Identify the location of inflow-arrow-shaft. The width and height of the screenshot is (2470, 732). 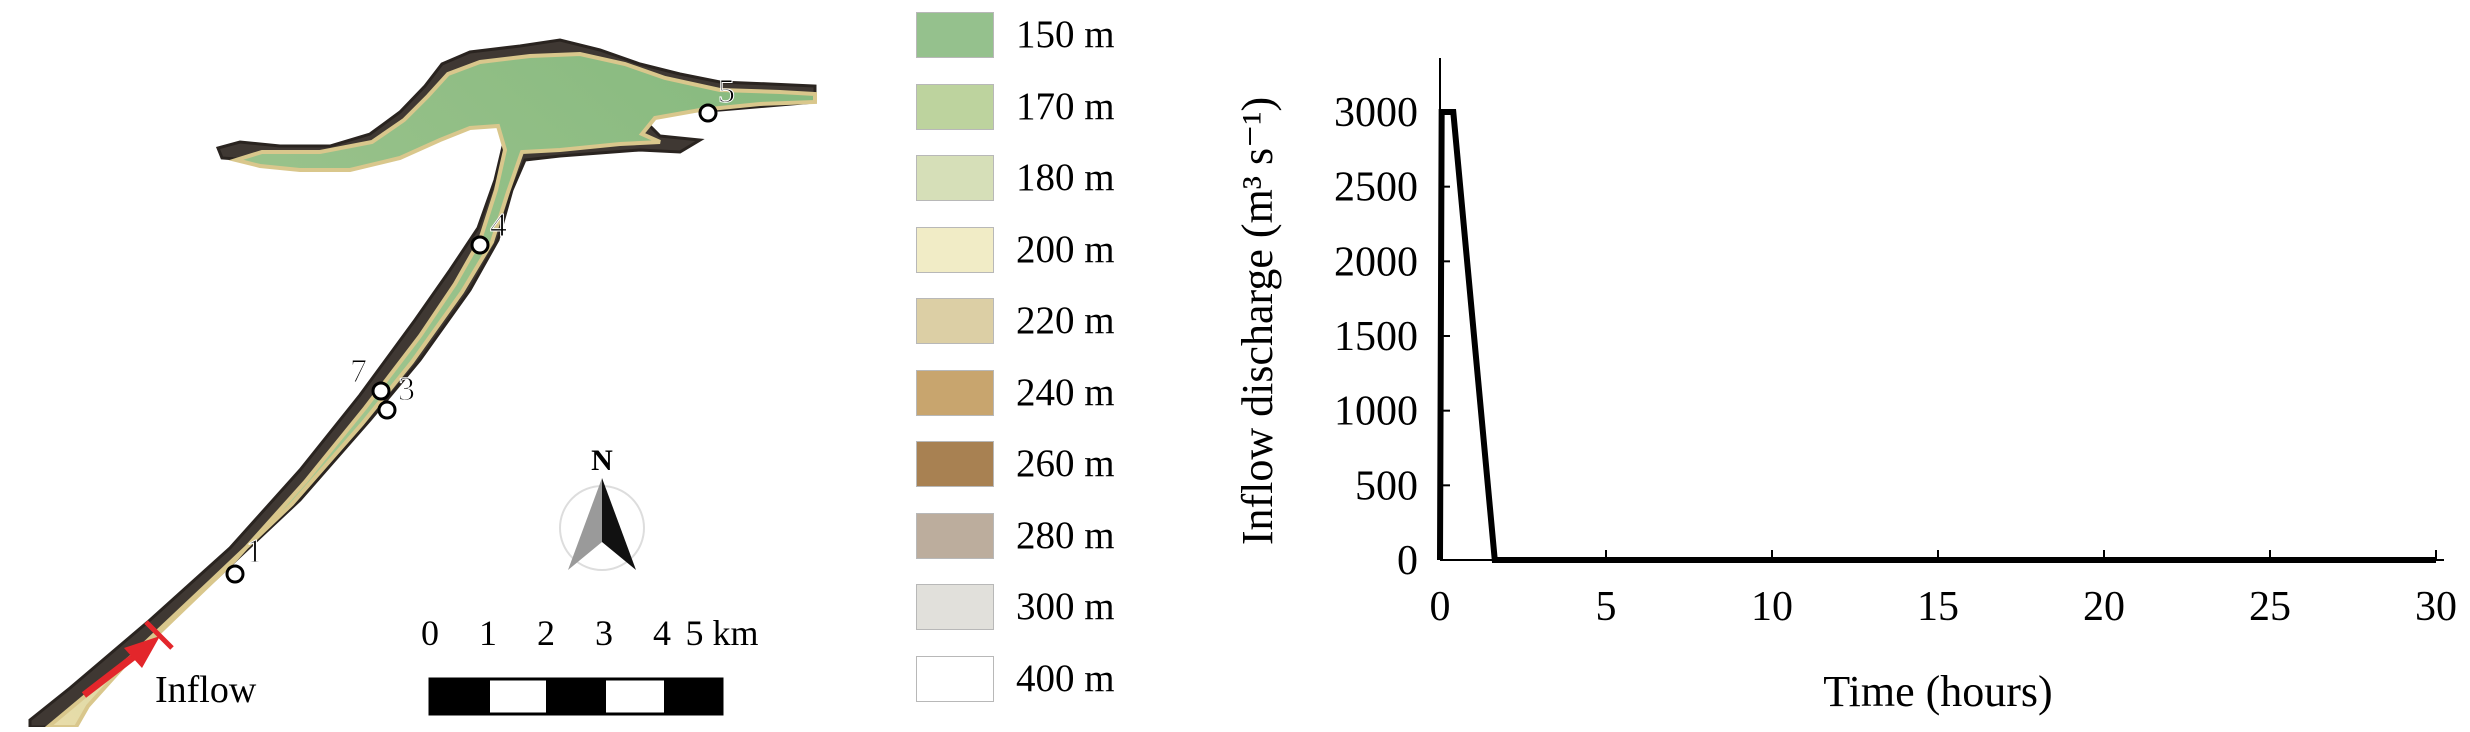
(112, 673).